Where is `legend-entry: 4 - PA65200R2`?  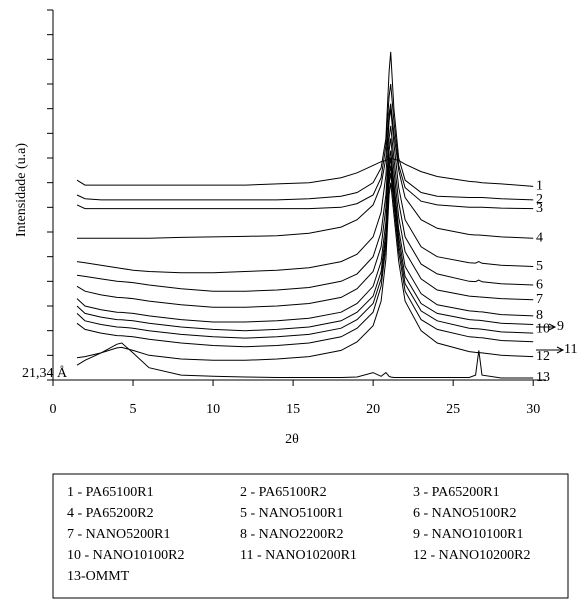 legend-entry: 4 - PA65200R2 is located at coordinates (110, 513).